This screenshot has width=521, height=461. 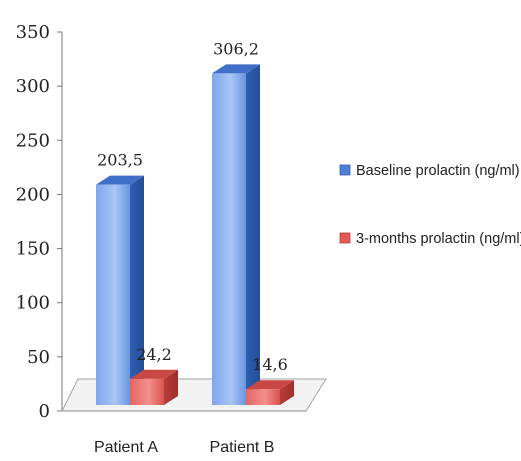 I want to click on x-category-label: Patient B, so click(x=242, y=447).